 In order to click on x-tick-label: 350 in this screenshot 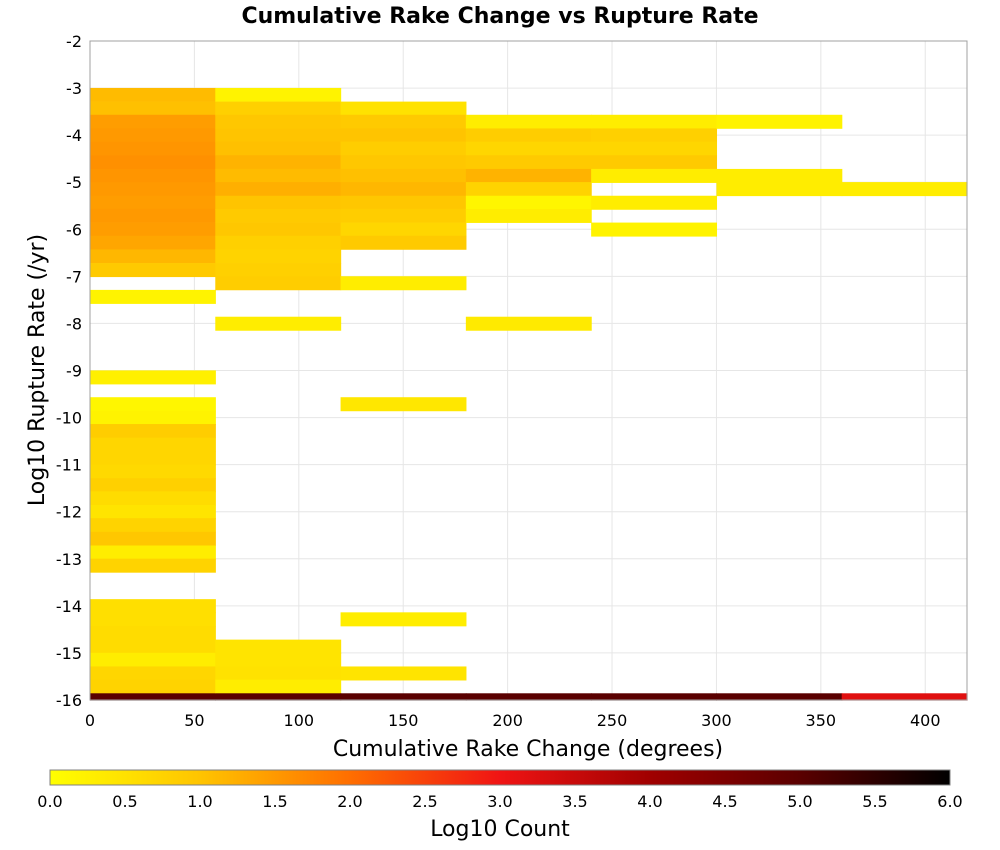, I will do `click(821, 720)`.